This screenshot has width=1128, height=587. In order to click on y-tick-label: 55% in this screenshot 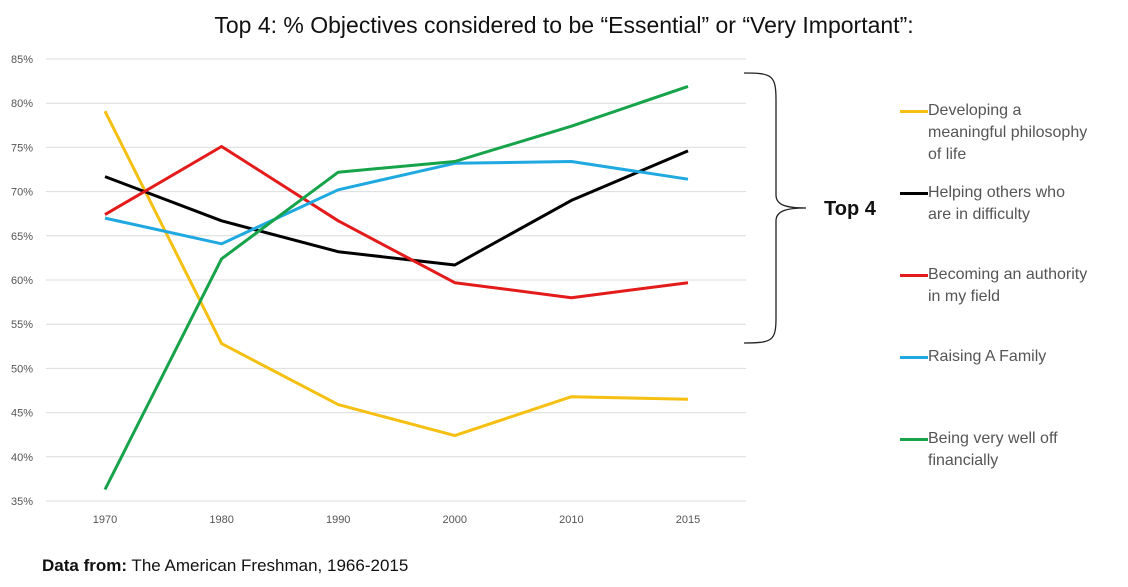, I will do `click(22, 325)`.